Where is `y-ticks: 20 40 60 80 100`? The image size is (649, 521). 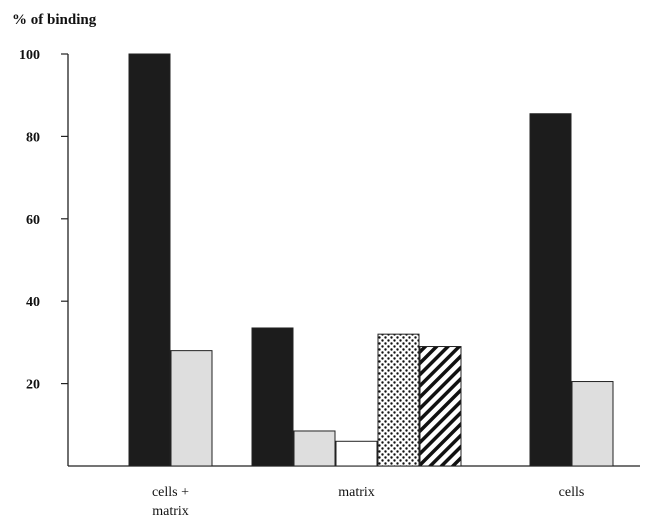 y-ticks: 20 40 60 80 100 is located at coordinates (43, 220).